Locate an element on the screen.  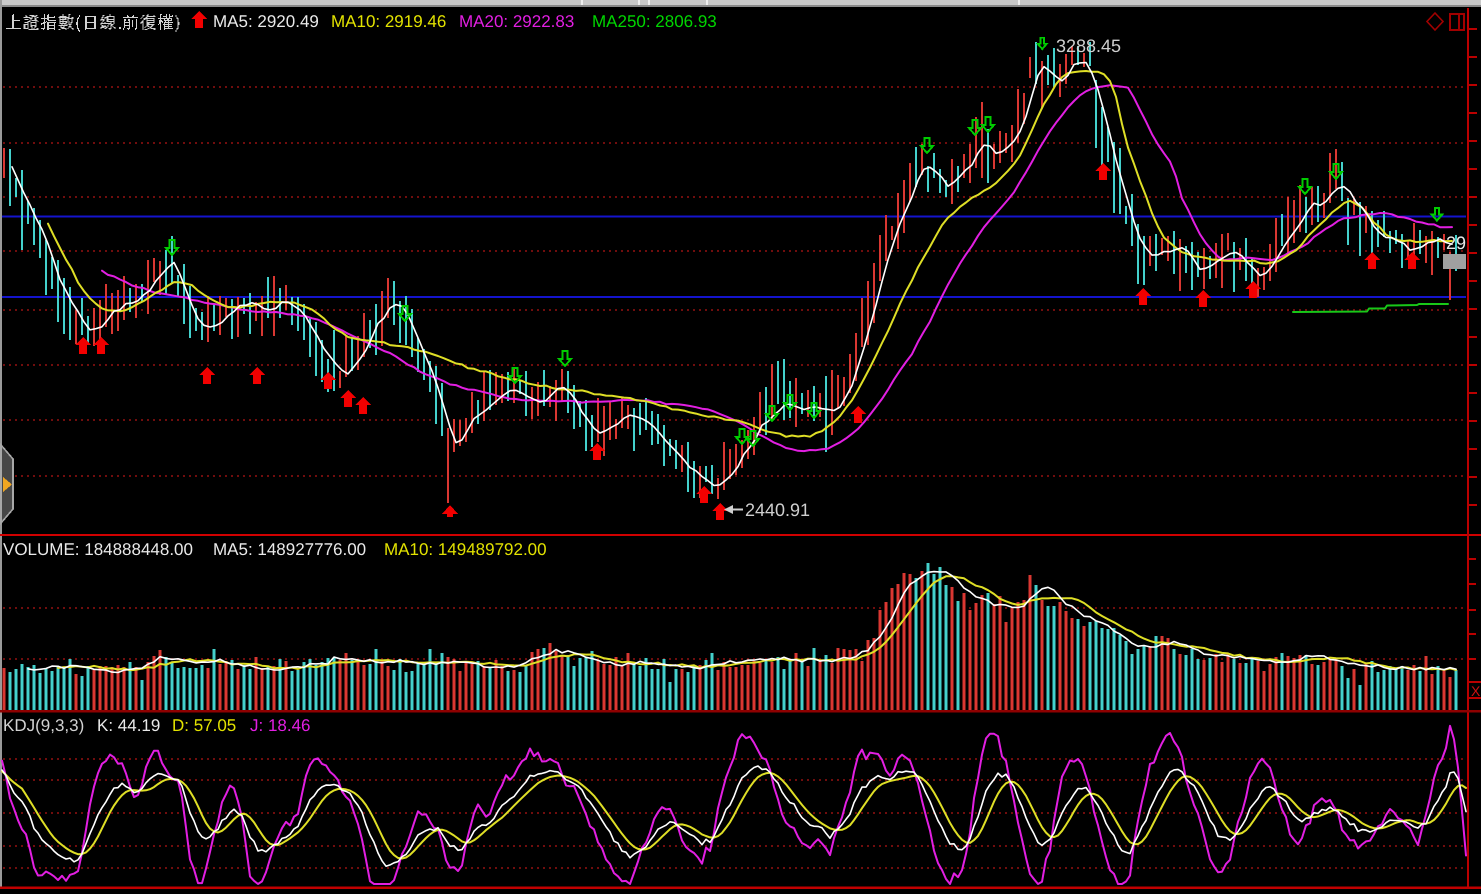
svg-text: X is located at coordinates (1476, 691).